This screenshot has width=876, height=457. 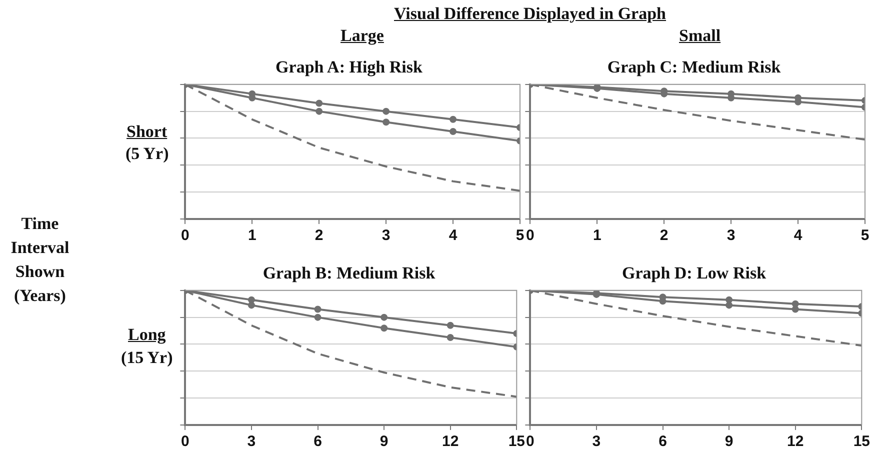 I want to click on chart-title: Graph C: Medium Risk, so click(x=694, y=67).